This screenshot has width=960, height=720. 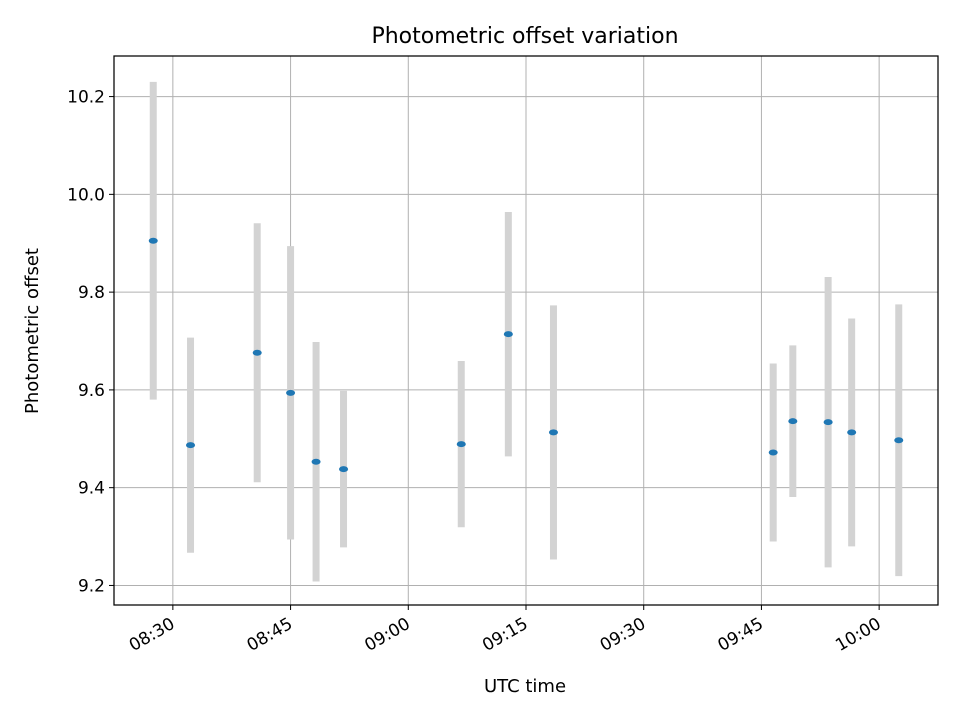 I want to click on y-tick-label: 9.2, so click(x=91, y=586).